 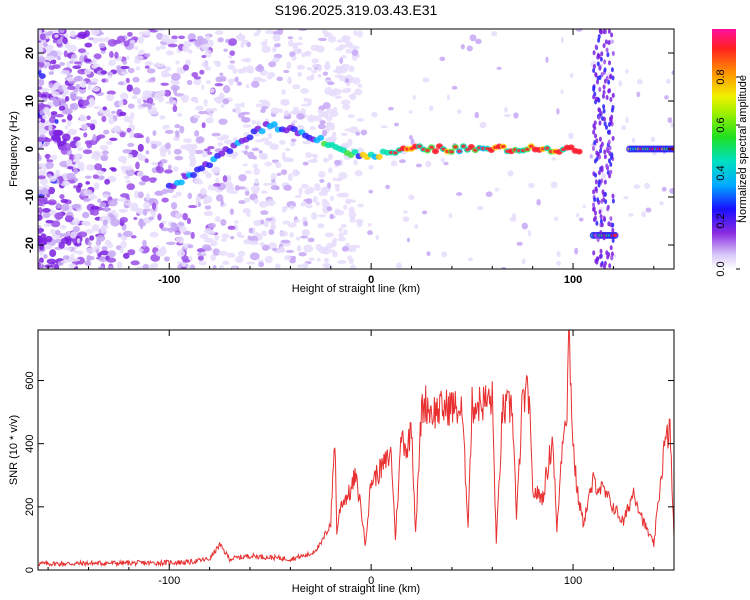 I want to click on y-tick-label: -20, so click(x=30, y=245).